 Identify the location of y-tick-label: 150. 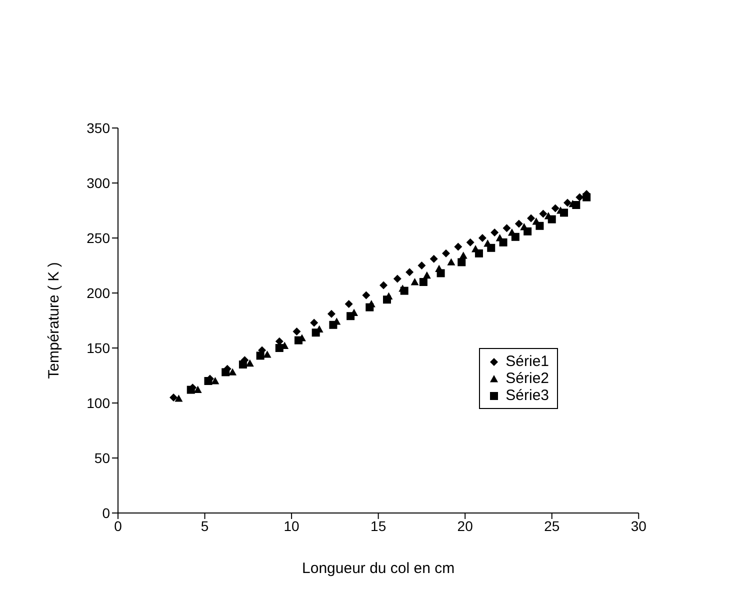
(98, 348).